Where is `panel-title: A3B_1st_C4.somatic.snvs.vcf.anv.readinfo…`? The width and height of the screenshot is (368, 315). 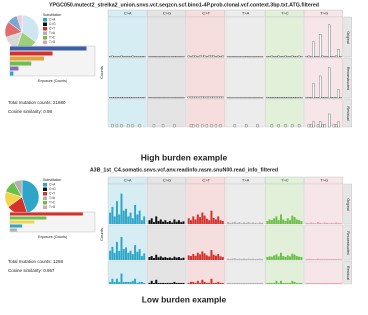 panel-title: A3B_1st_C4.somatic.snvs.vcf.anv.readinfo… is located at coordinates (184, 170).